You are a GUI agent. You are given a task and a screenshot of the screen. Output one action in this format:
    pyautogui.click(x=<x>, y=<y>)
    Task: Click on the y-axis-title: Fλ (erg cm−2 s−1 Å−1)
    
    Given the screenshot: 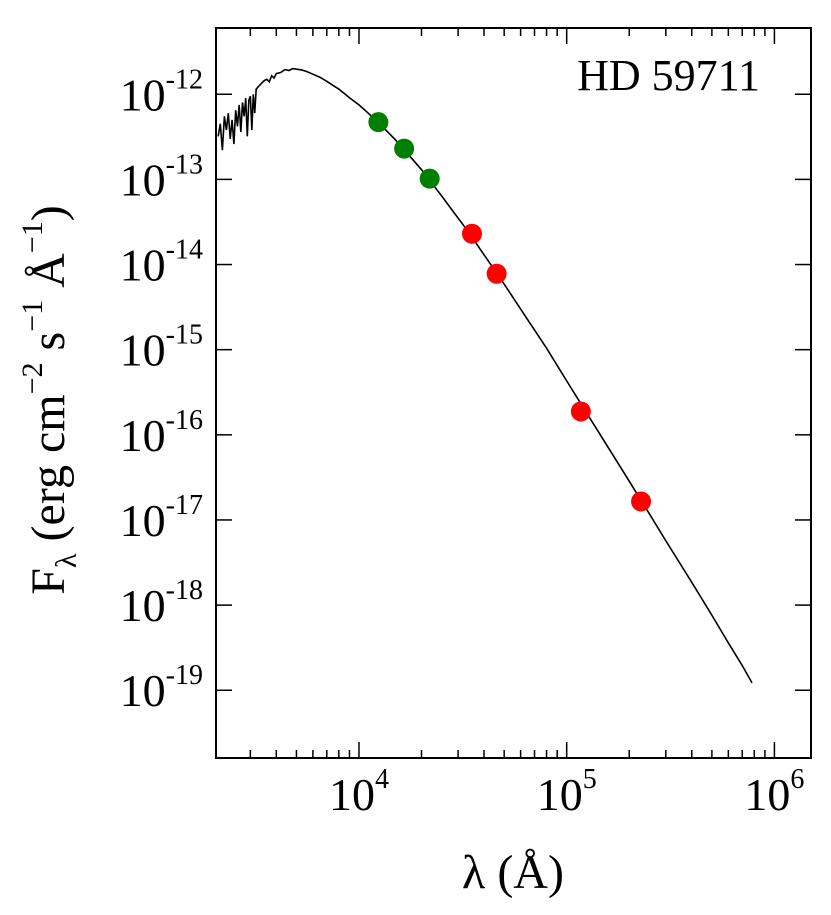 What is the action you would take?
    pyautogui.click(x=49, y=399)
    